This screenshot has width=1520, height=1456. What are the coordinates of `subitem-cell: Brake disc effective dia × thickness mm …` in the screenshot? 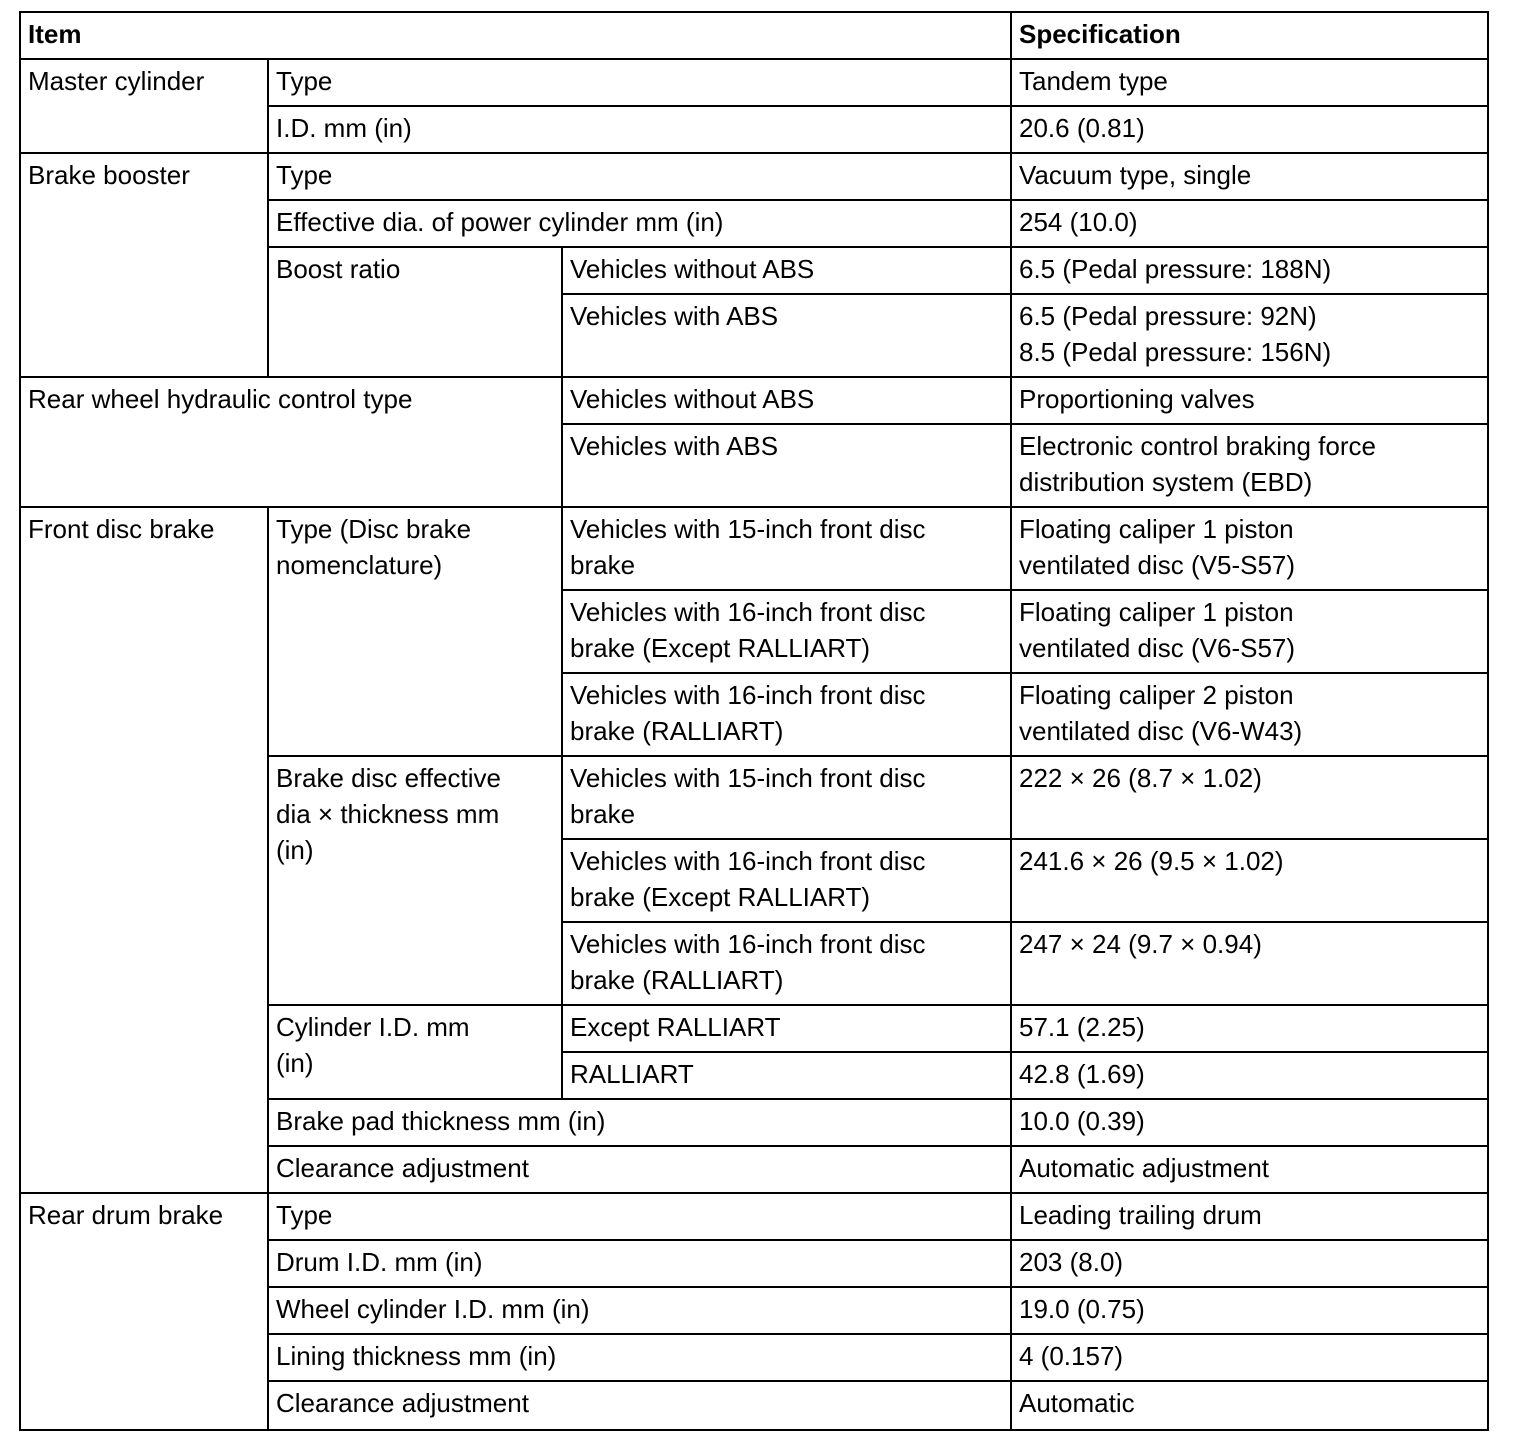 It's located at (415, 880).